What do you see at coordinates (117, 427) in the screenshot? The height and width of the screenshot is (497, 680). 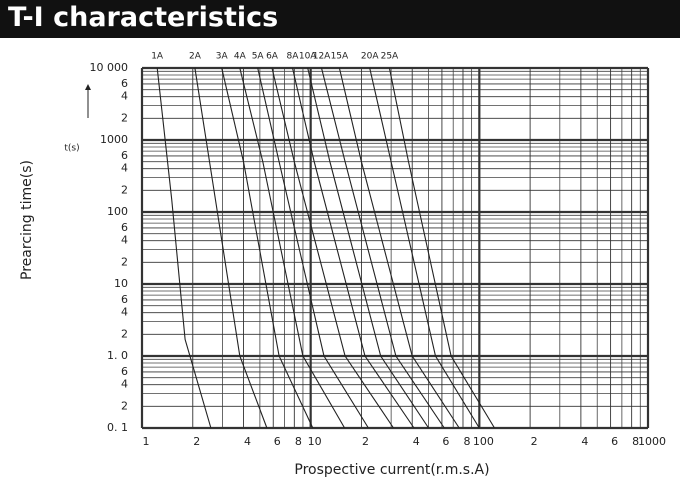 I see `y-tick-label: 0. 1` at bounding box center [117, 427].